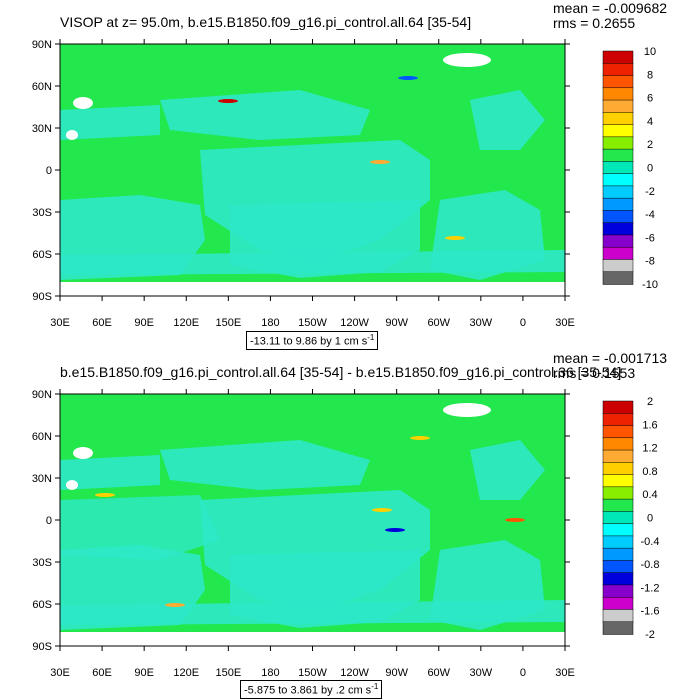 The image size is (700, 700). What do you see at coordinates (650, 635) in the screenshot?
I see `colorbar-label: -2` at bounding box center [650, 635].